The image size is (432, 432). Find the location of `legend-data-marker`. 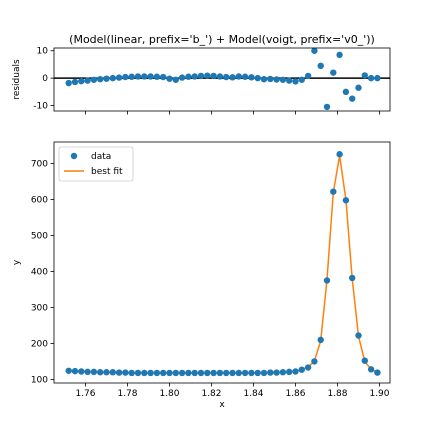

legend-data-marker is located at coordinates (74, 156).